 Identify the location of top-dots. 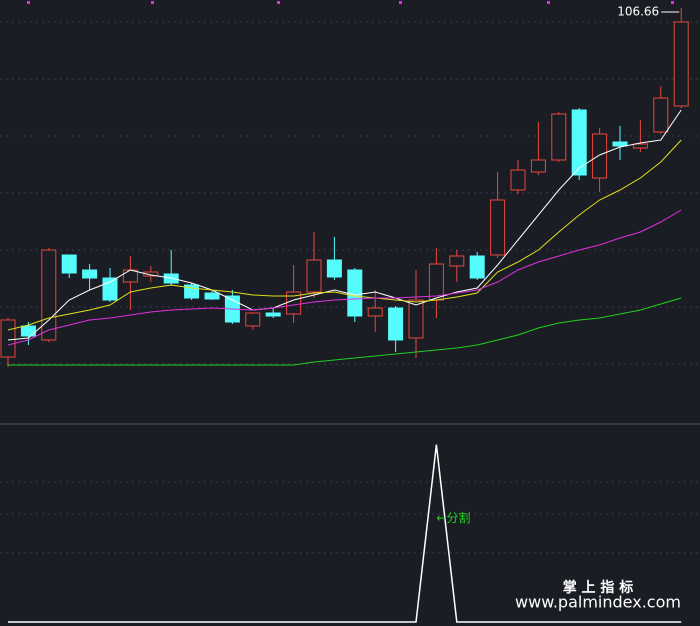
(350, 2).